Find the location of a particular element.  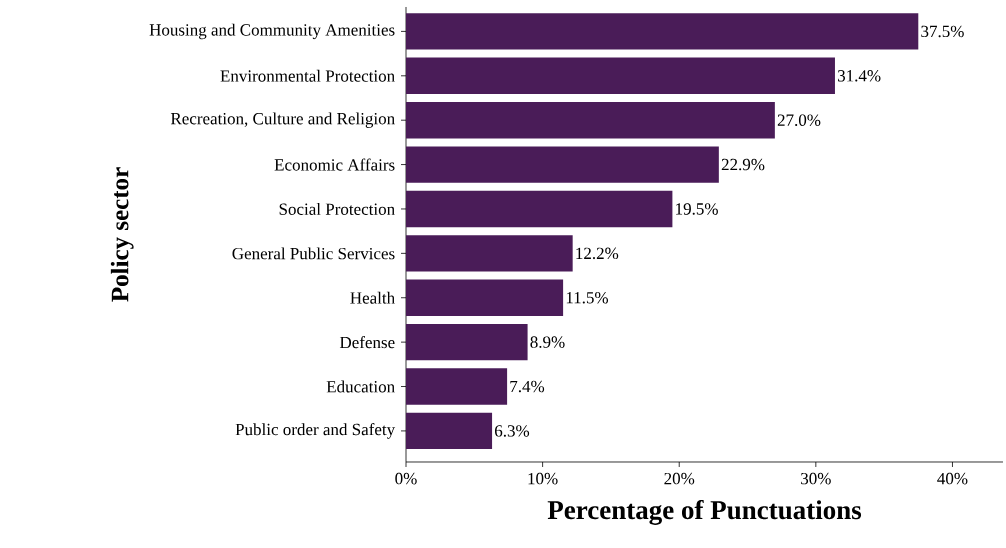

data-label: 31.4% is located at coordinates (859, 76).